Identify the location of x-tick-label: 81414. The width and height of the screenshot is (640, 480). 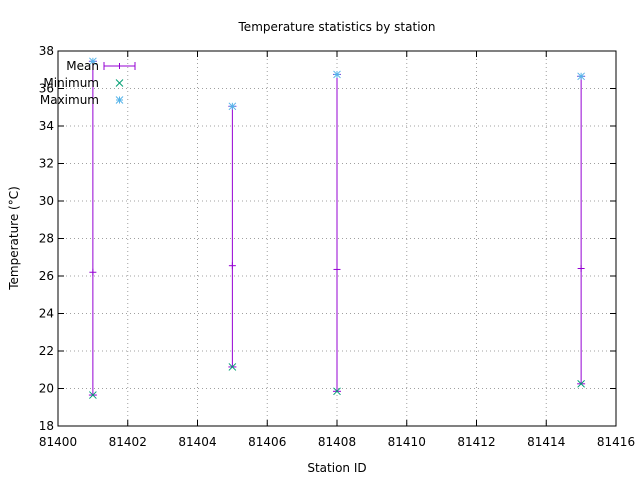
(546, 442).